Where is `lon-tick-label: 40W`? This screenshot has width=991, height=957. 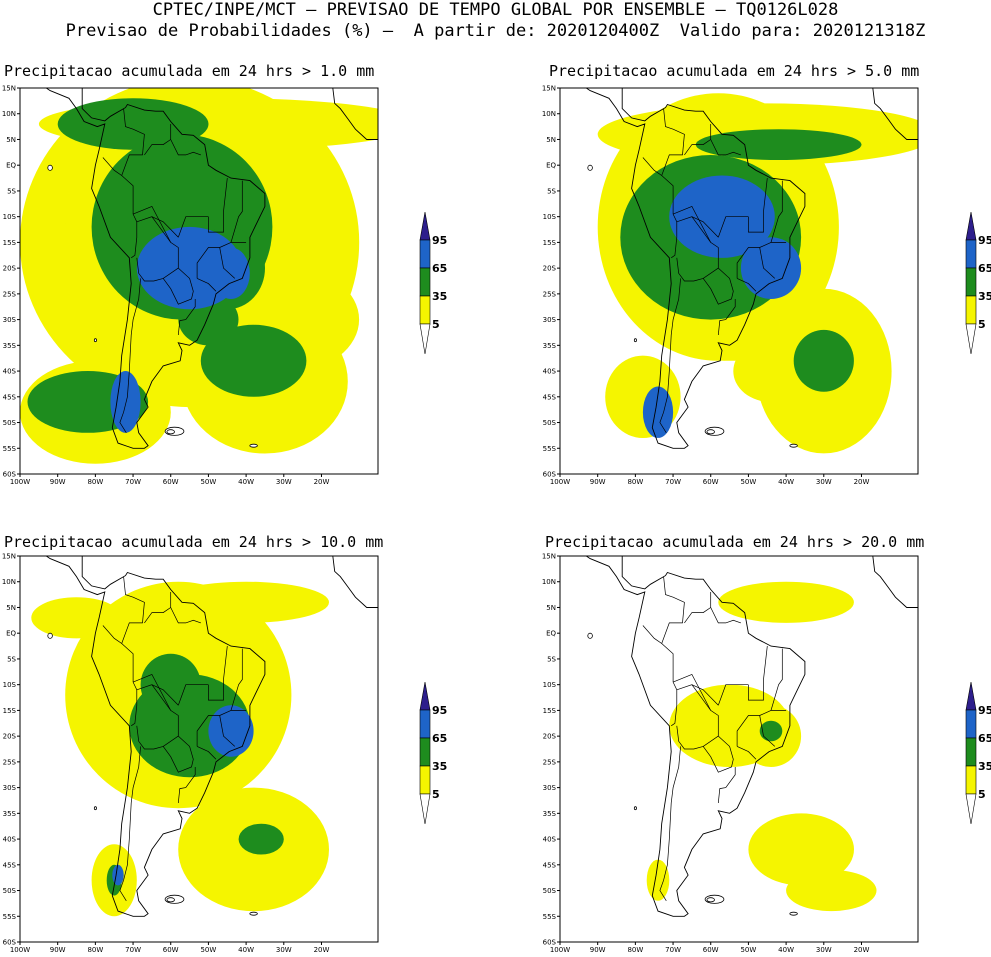
lon-tick-label: 40W is located at coordinates (786, 482).